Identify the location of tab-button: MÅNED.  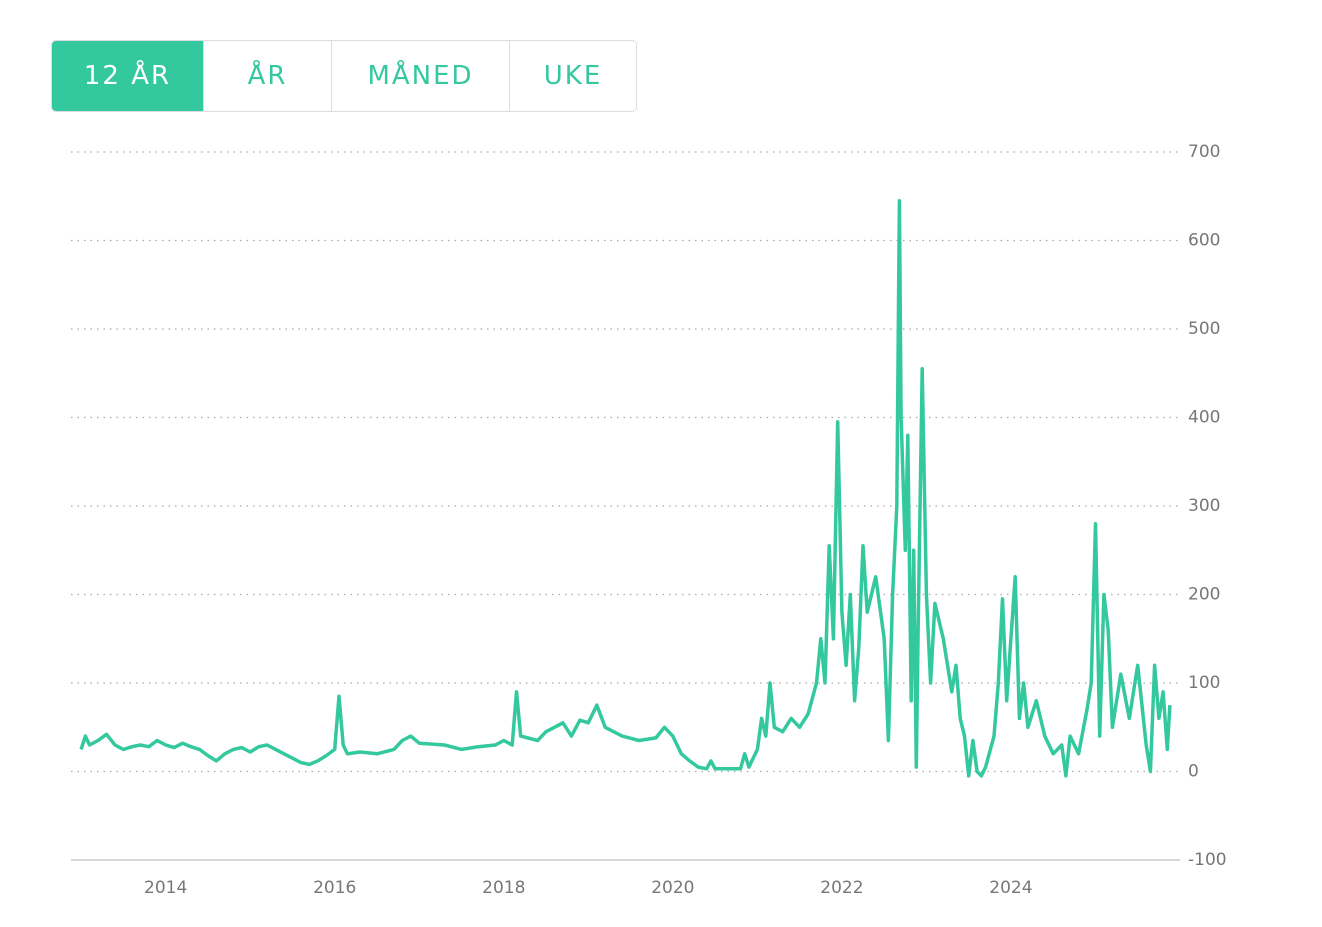
(421, 76).